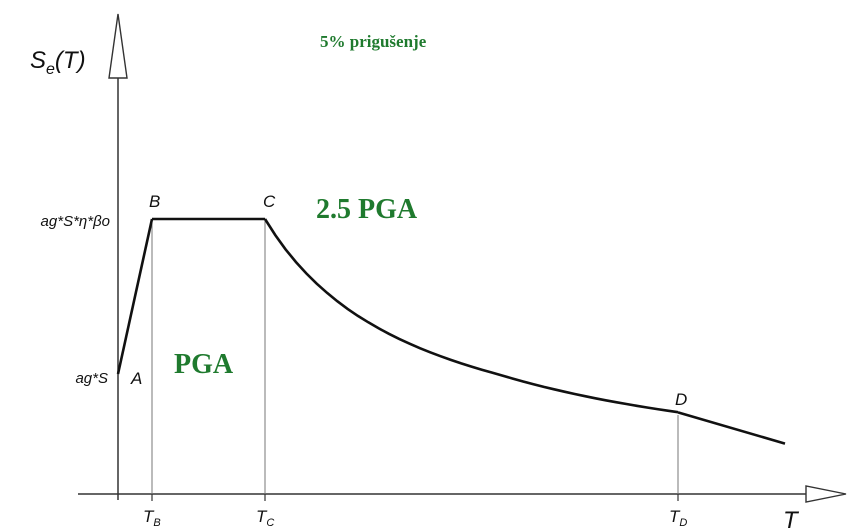 This screenshot has width=857, height=531. What do you see at coordinates (681, 399) in the screenshot?
I see `point-label-d: D` at bounding box center [681, 399].